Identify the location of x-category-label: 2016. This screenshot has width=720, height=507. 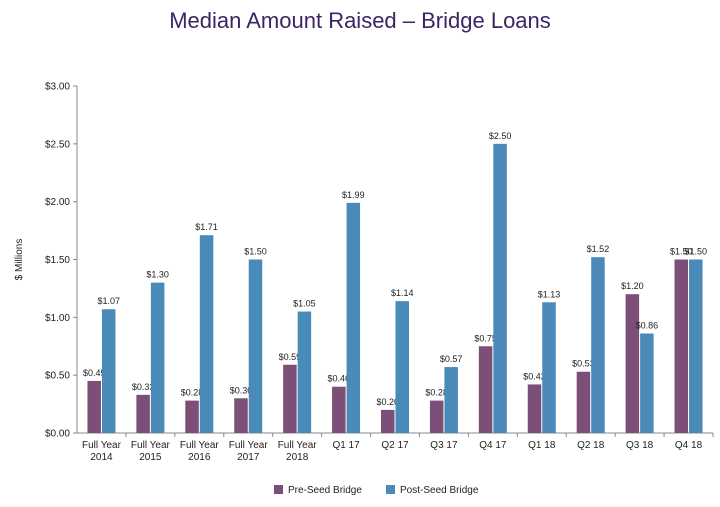
(199, 457).